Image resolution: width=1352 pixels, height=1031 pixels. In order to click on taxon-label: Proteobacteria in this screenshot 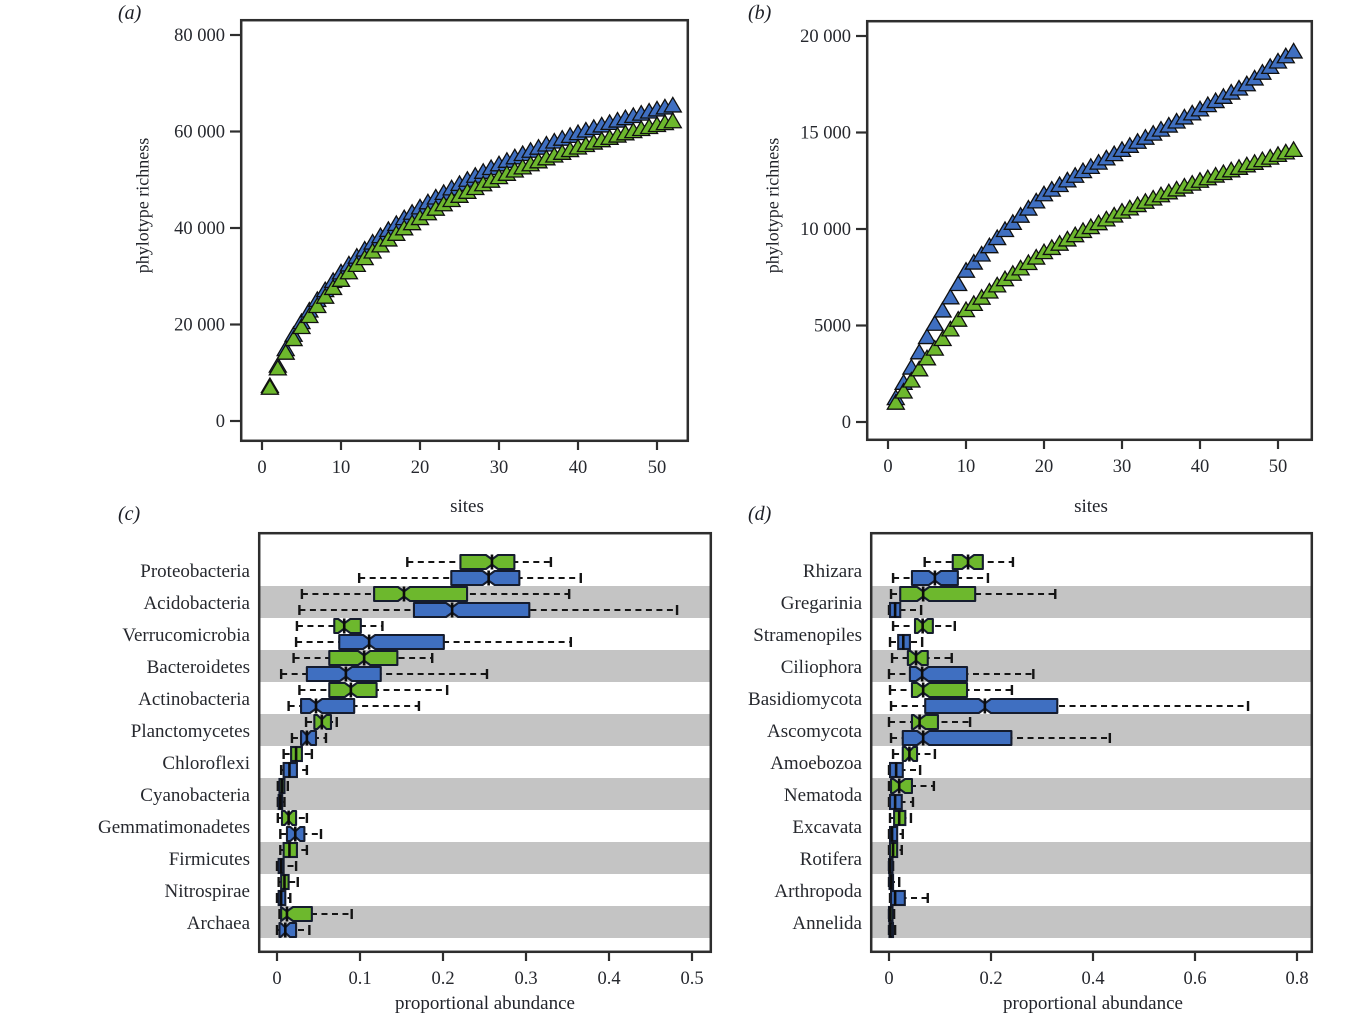, I will do `click(195, 571)`.